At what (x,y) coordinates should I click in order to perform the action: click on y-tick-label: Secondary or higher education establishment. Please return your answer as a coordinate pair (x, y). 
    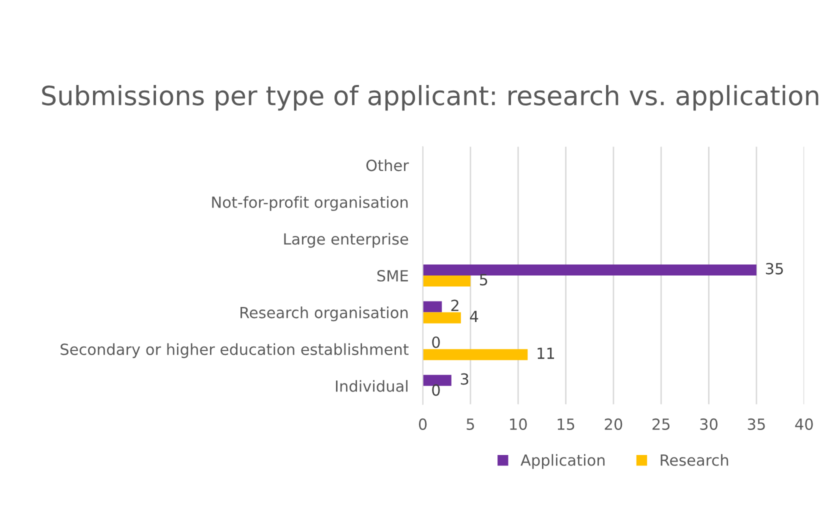
    Looking at the image, I should click on (234, 350).